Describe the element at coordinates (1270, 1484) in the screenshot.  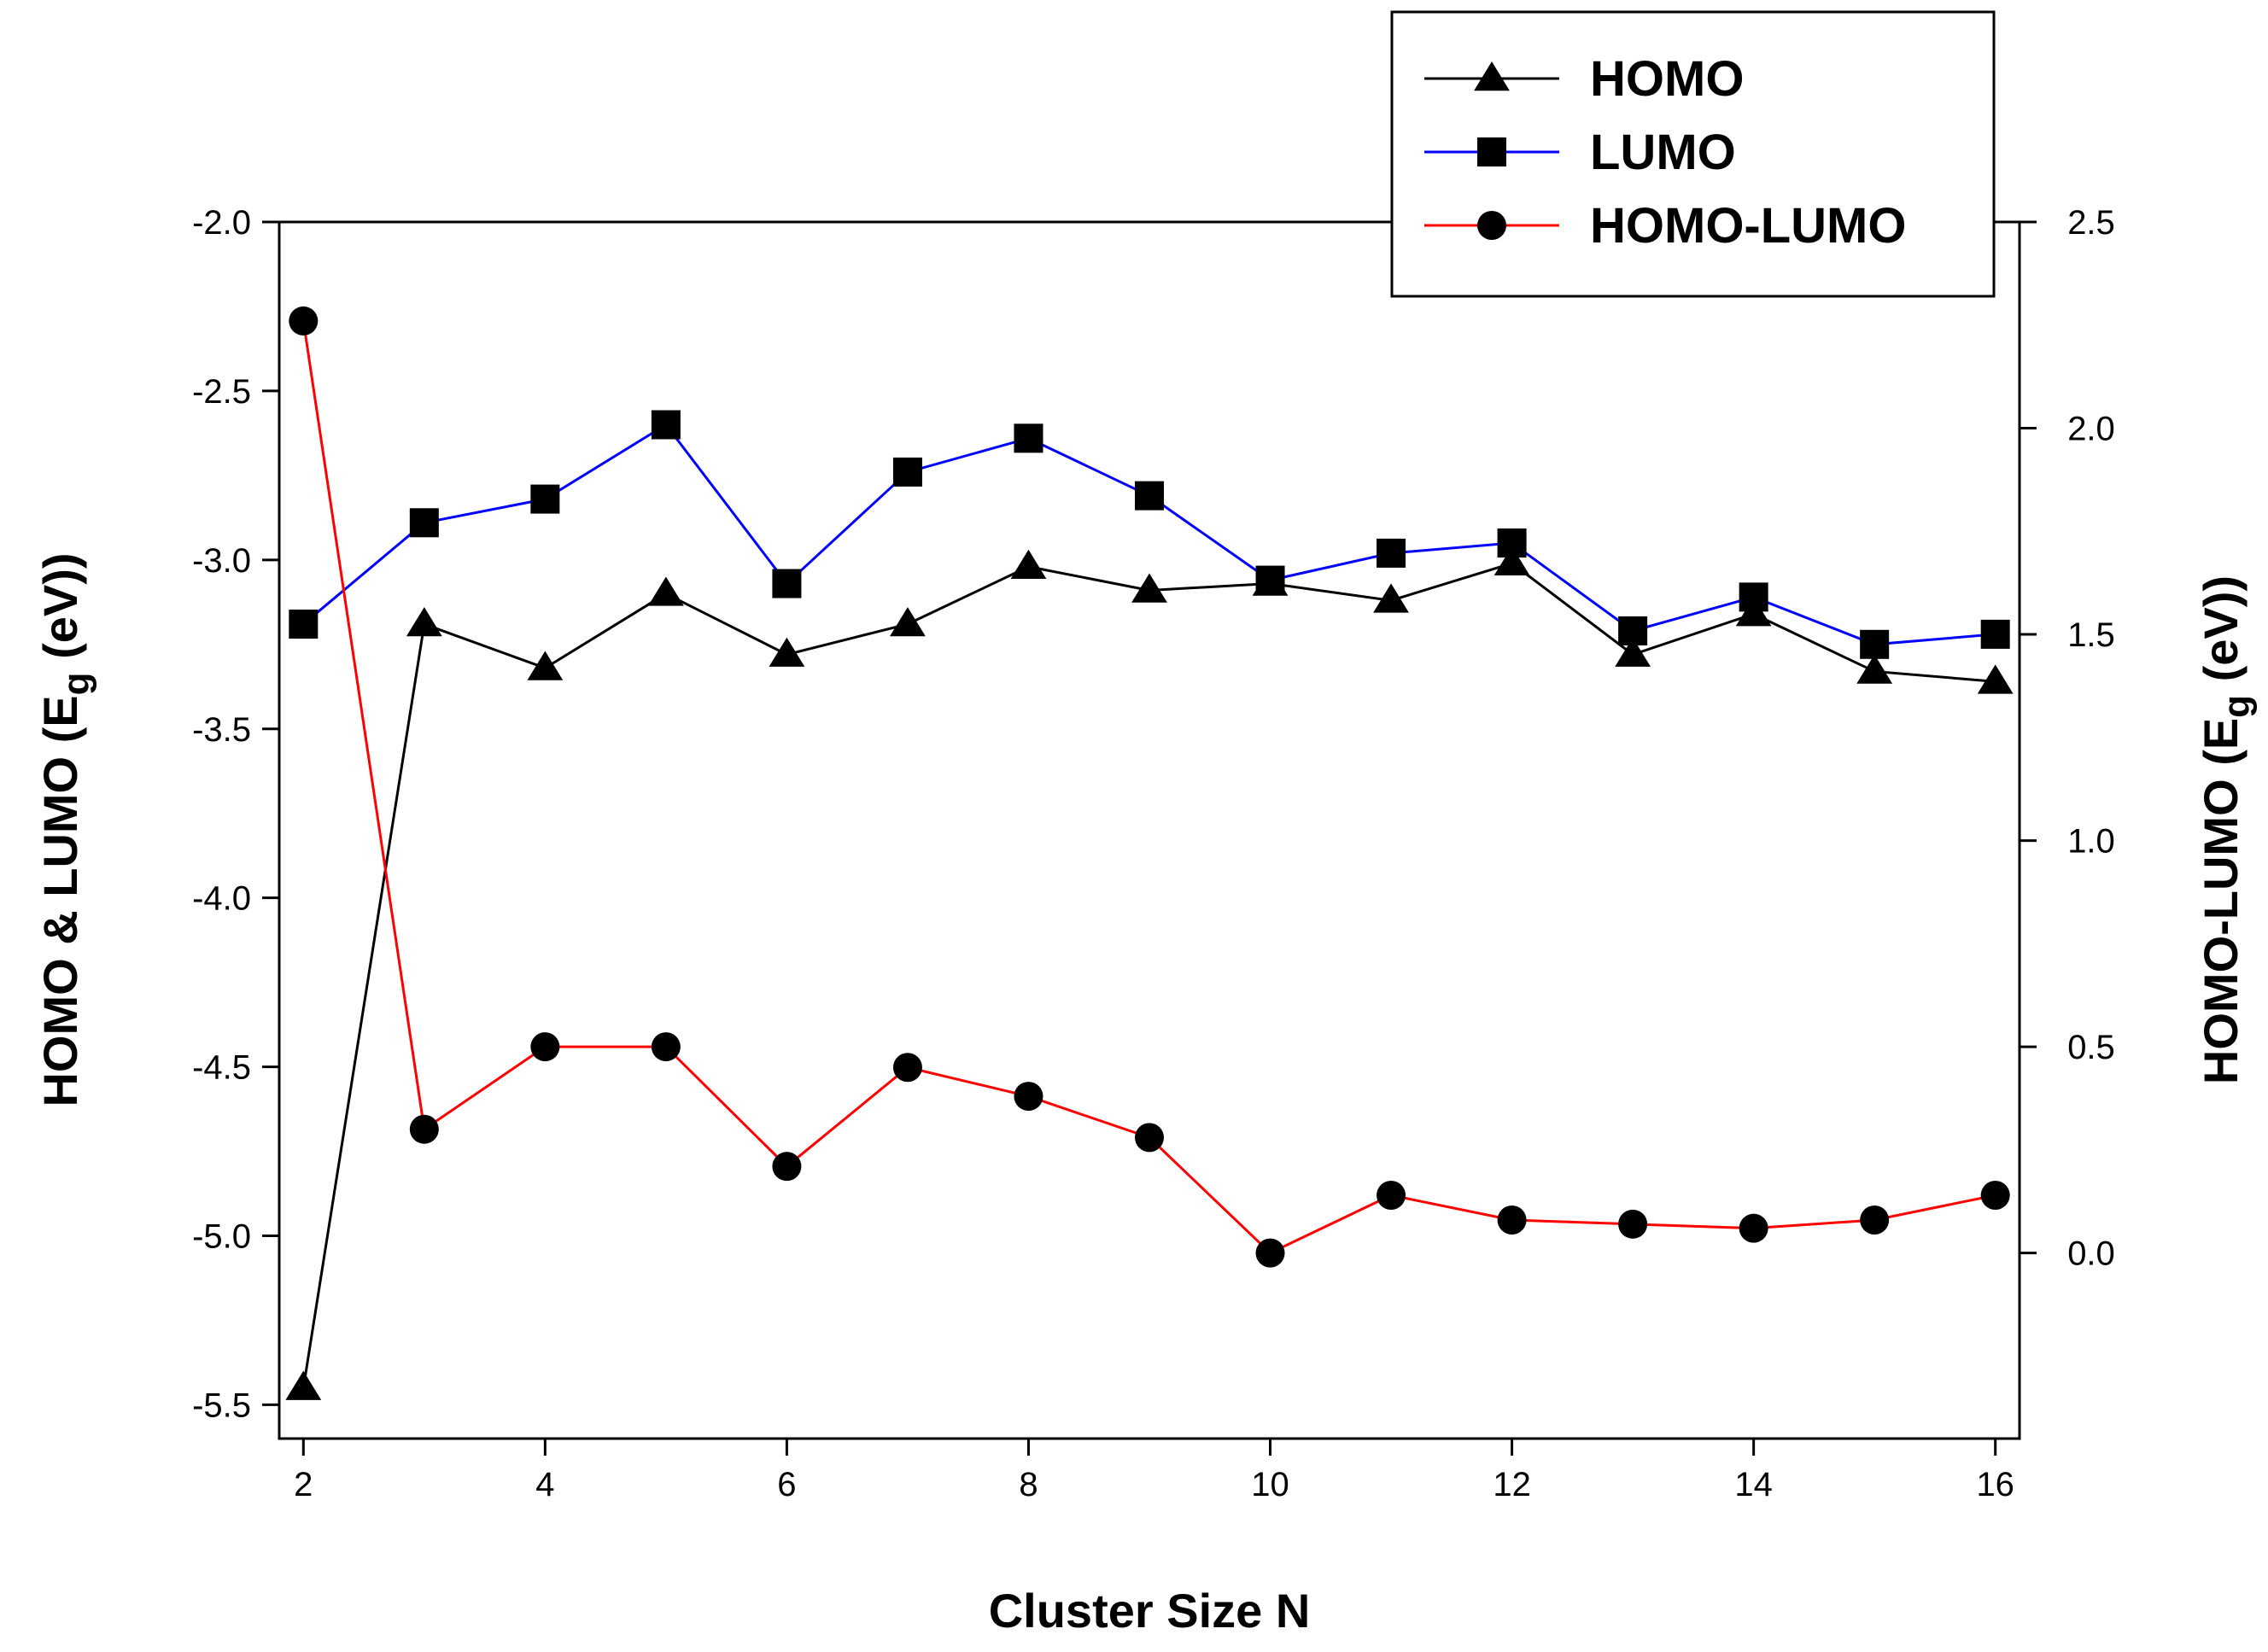
I see `x-tick-label: 10` at that location.